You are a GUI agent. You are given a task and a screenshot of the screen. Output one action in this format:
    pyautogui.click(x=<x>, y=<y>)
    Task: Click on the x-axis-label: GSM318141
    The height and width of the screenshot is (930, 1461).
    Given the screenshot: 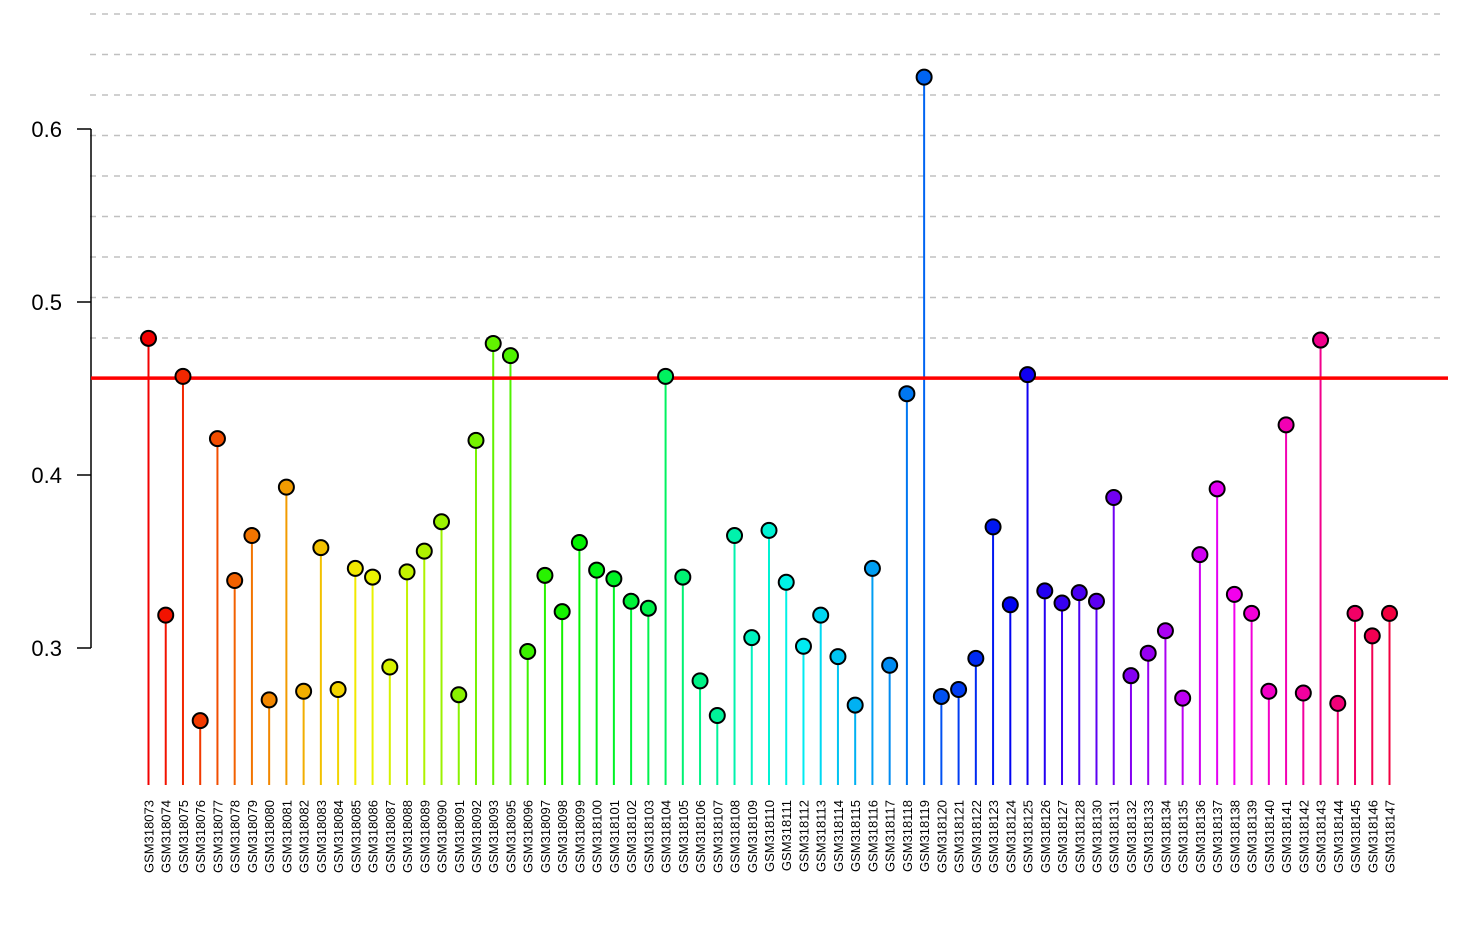 What is the action you would take?
    pyautogui.click(x=1286, y=836)
    